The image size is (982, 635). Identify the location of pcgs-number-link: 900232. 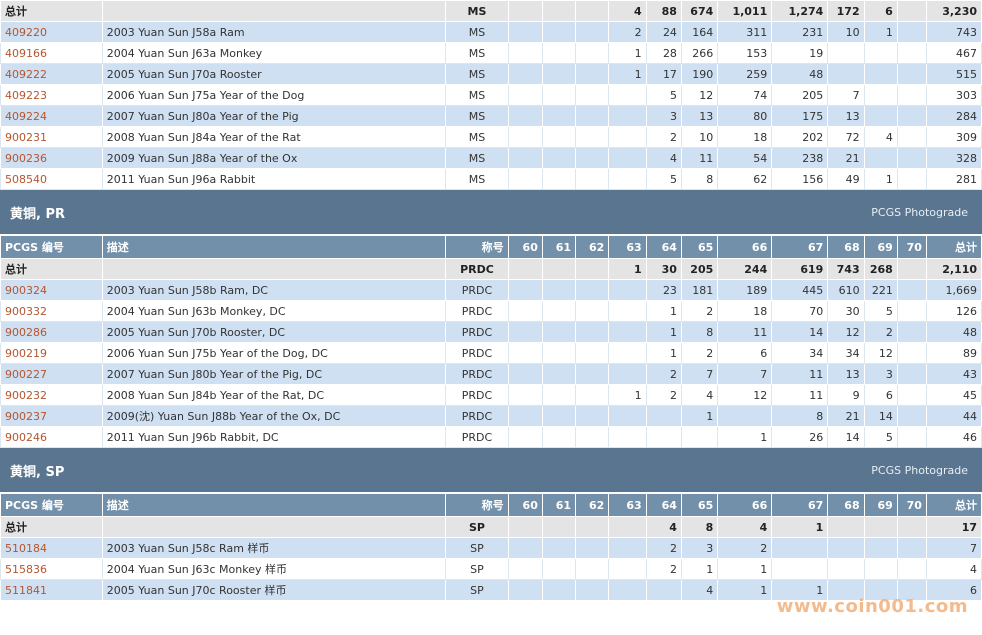
(51, 395).